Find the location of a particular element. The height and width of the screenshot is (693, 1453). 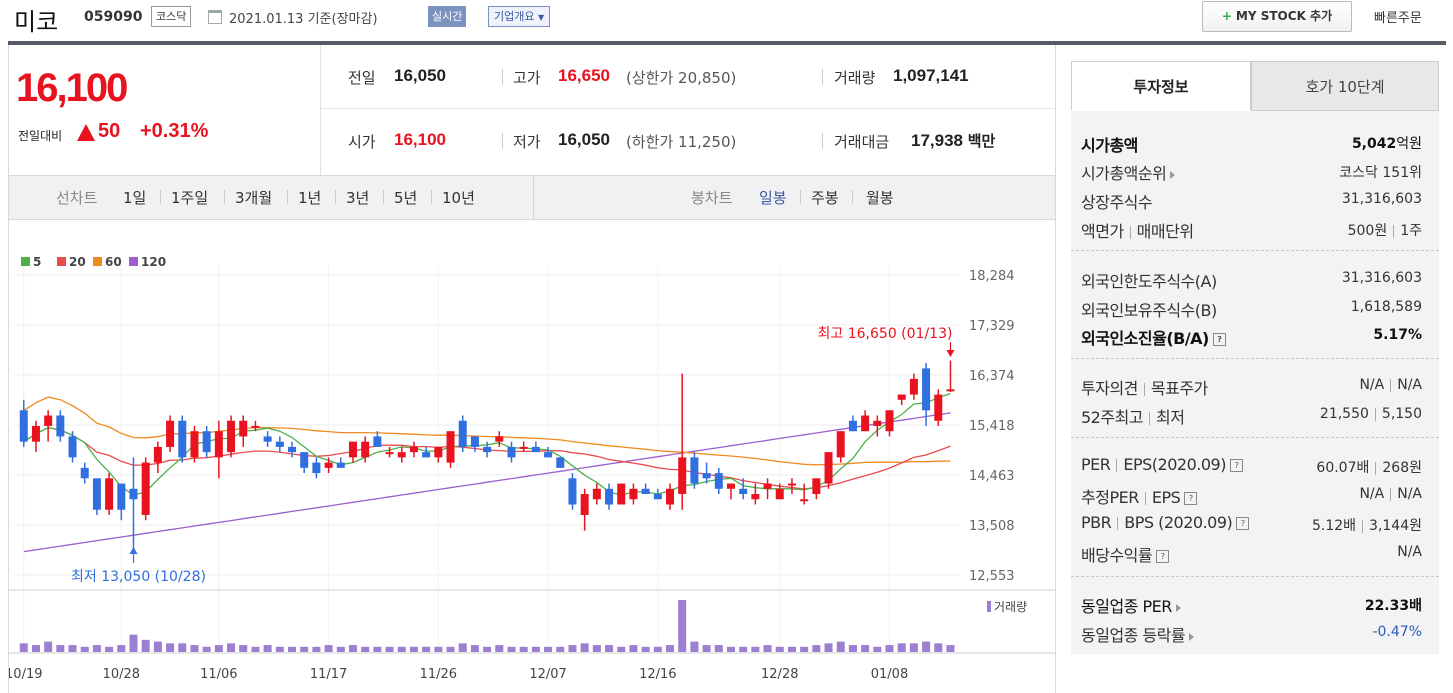

period-10y: 10년 is located at coordinates (458, 198).